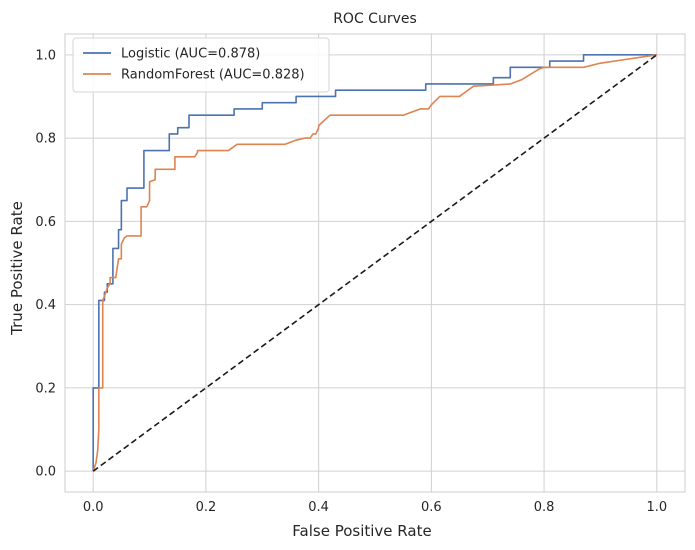 This screenshot has width=695, height=550. Describe the element at coordinates (45, 388) in the screenshot. I see `y-tick-label: 0.2` at that location.